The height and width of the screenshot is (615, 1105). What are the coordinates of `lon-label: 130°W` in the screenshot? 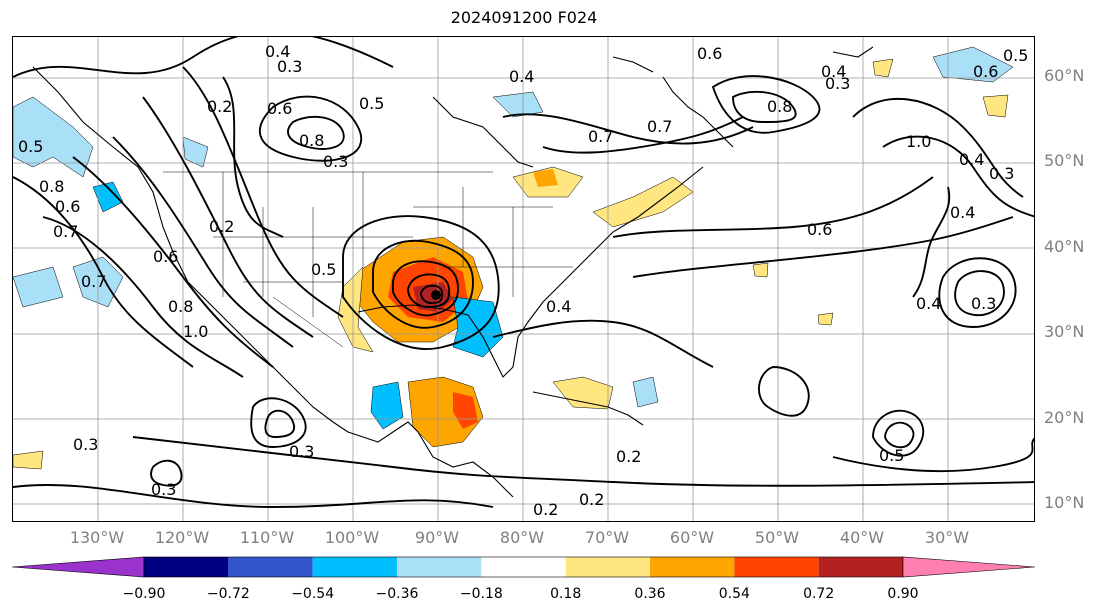 It's located at (97, 537).